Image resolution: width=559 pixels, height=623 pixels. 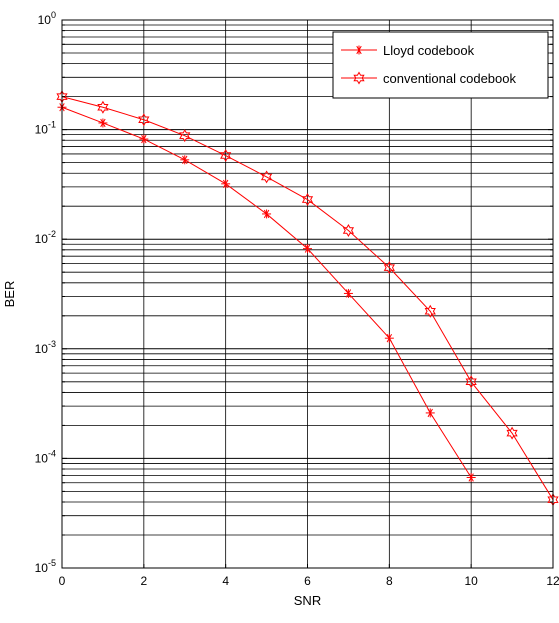 What do you see at coordinates (45, 128) in the screenshot?
I see `y-tick-label: 10⁻¹` at bounding box center [45, 128].